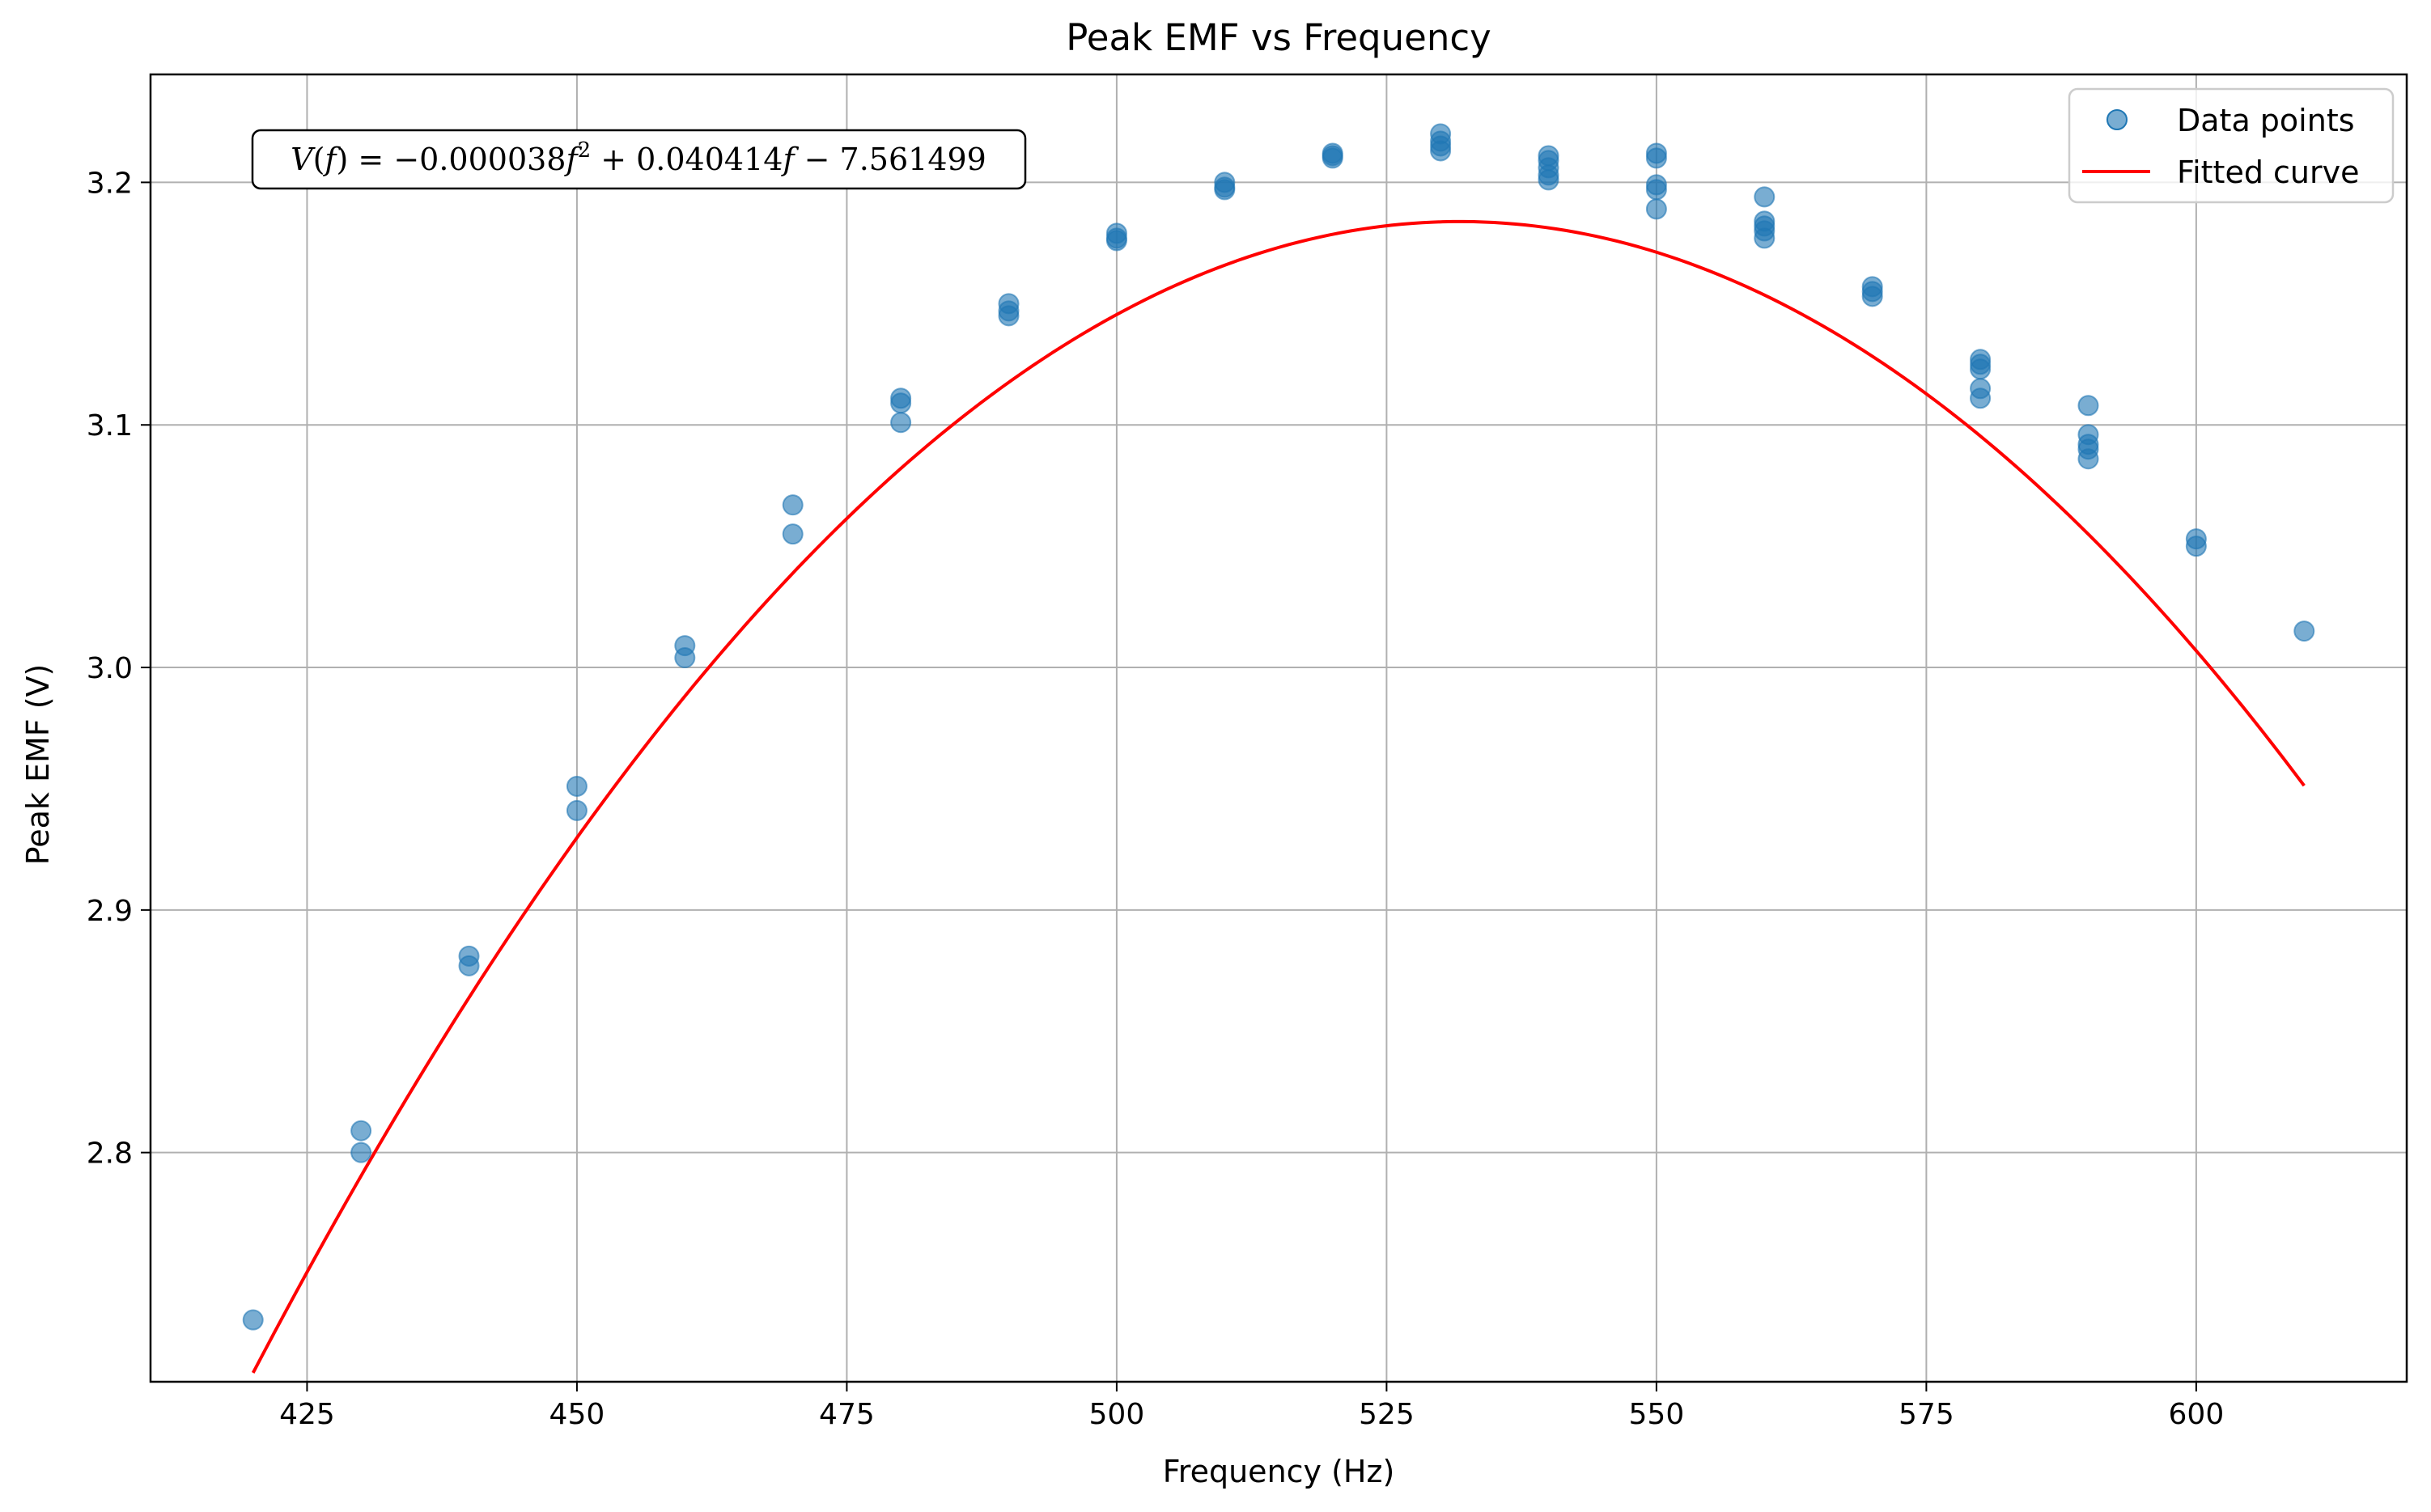 This screenshot has width=2431, height=1512. Describe the element at coordinates (307, 1414) in the screenshot. I see `x-tick-label: 425` at that location.